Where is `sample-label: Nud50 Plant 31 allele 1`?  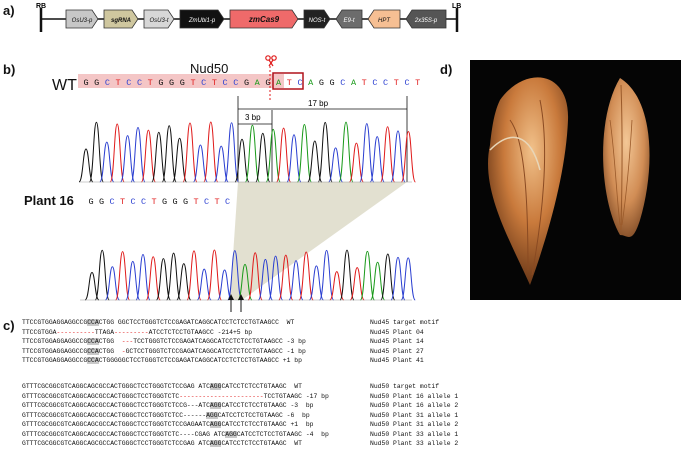
sample-label: Nud50 Plant 31 allele 1 is located at coordinates (414, 415).